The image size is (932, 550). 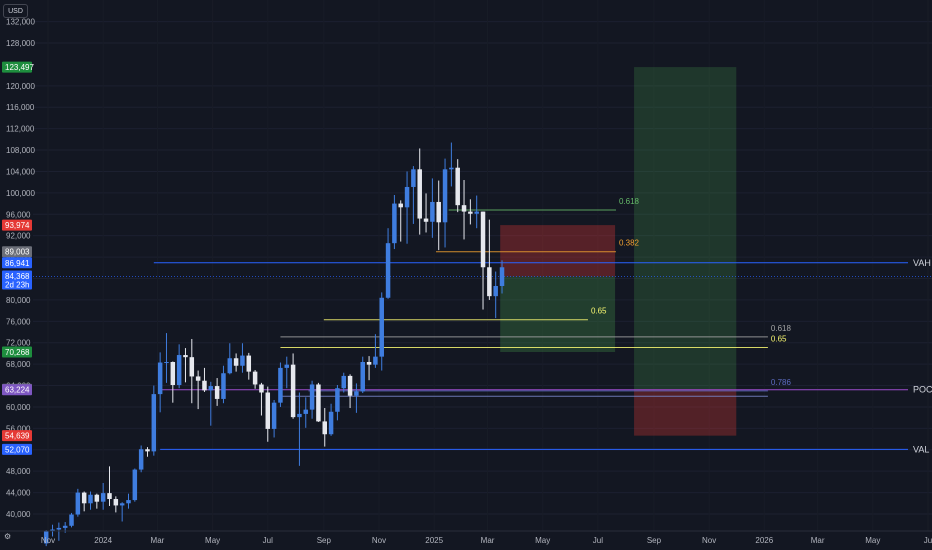 I want to click on x-tick-label: 2025, so click(x=434, y=540).